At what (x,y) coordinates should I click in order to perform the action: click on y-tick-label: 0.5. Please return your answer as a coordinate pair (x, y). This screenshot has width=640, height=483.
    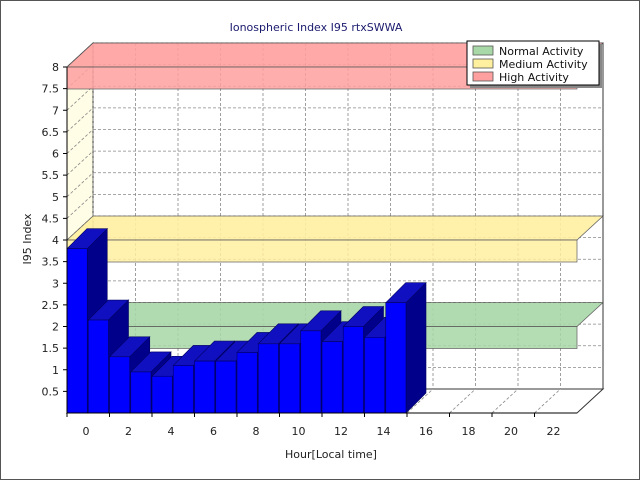
    Looking at the image, I should click on (51, 391).